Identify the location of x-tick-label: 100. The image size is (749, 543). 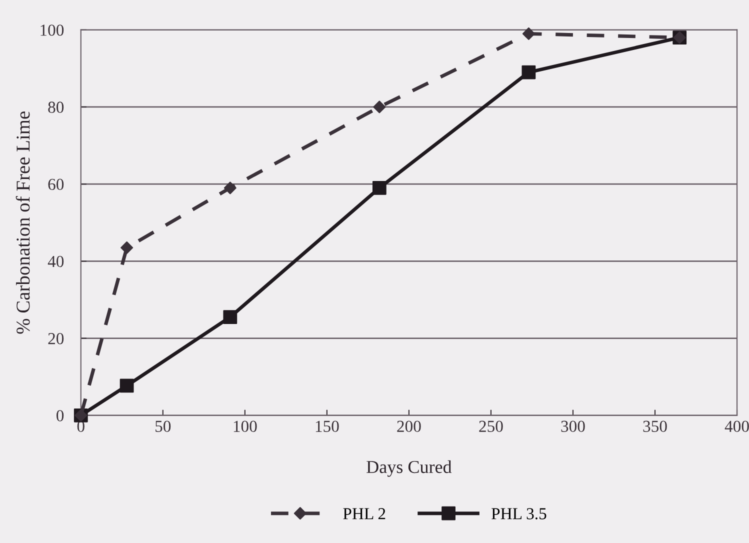
(245, 426).